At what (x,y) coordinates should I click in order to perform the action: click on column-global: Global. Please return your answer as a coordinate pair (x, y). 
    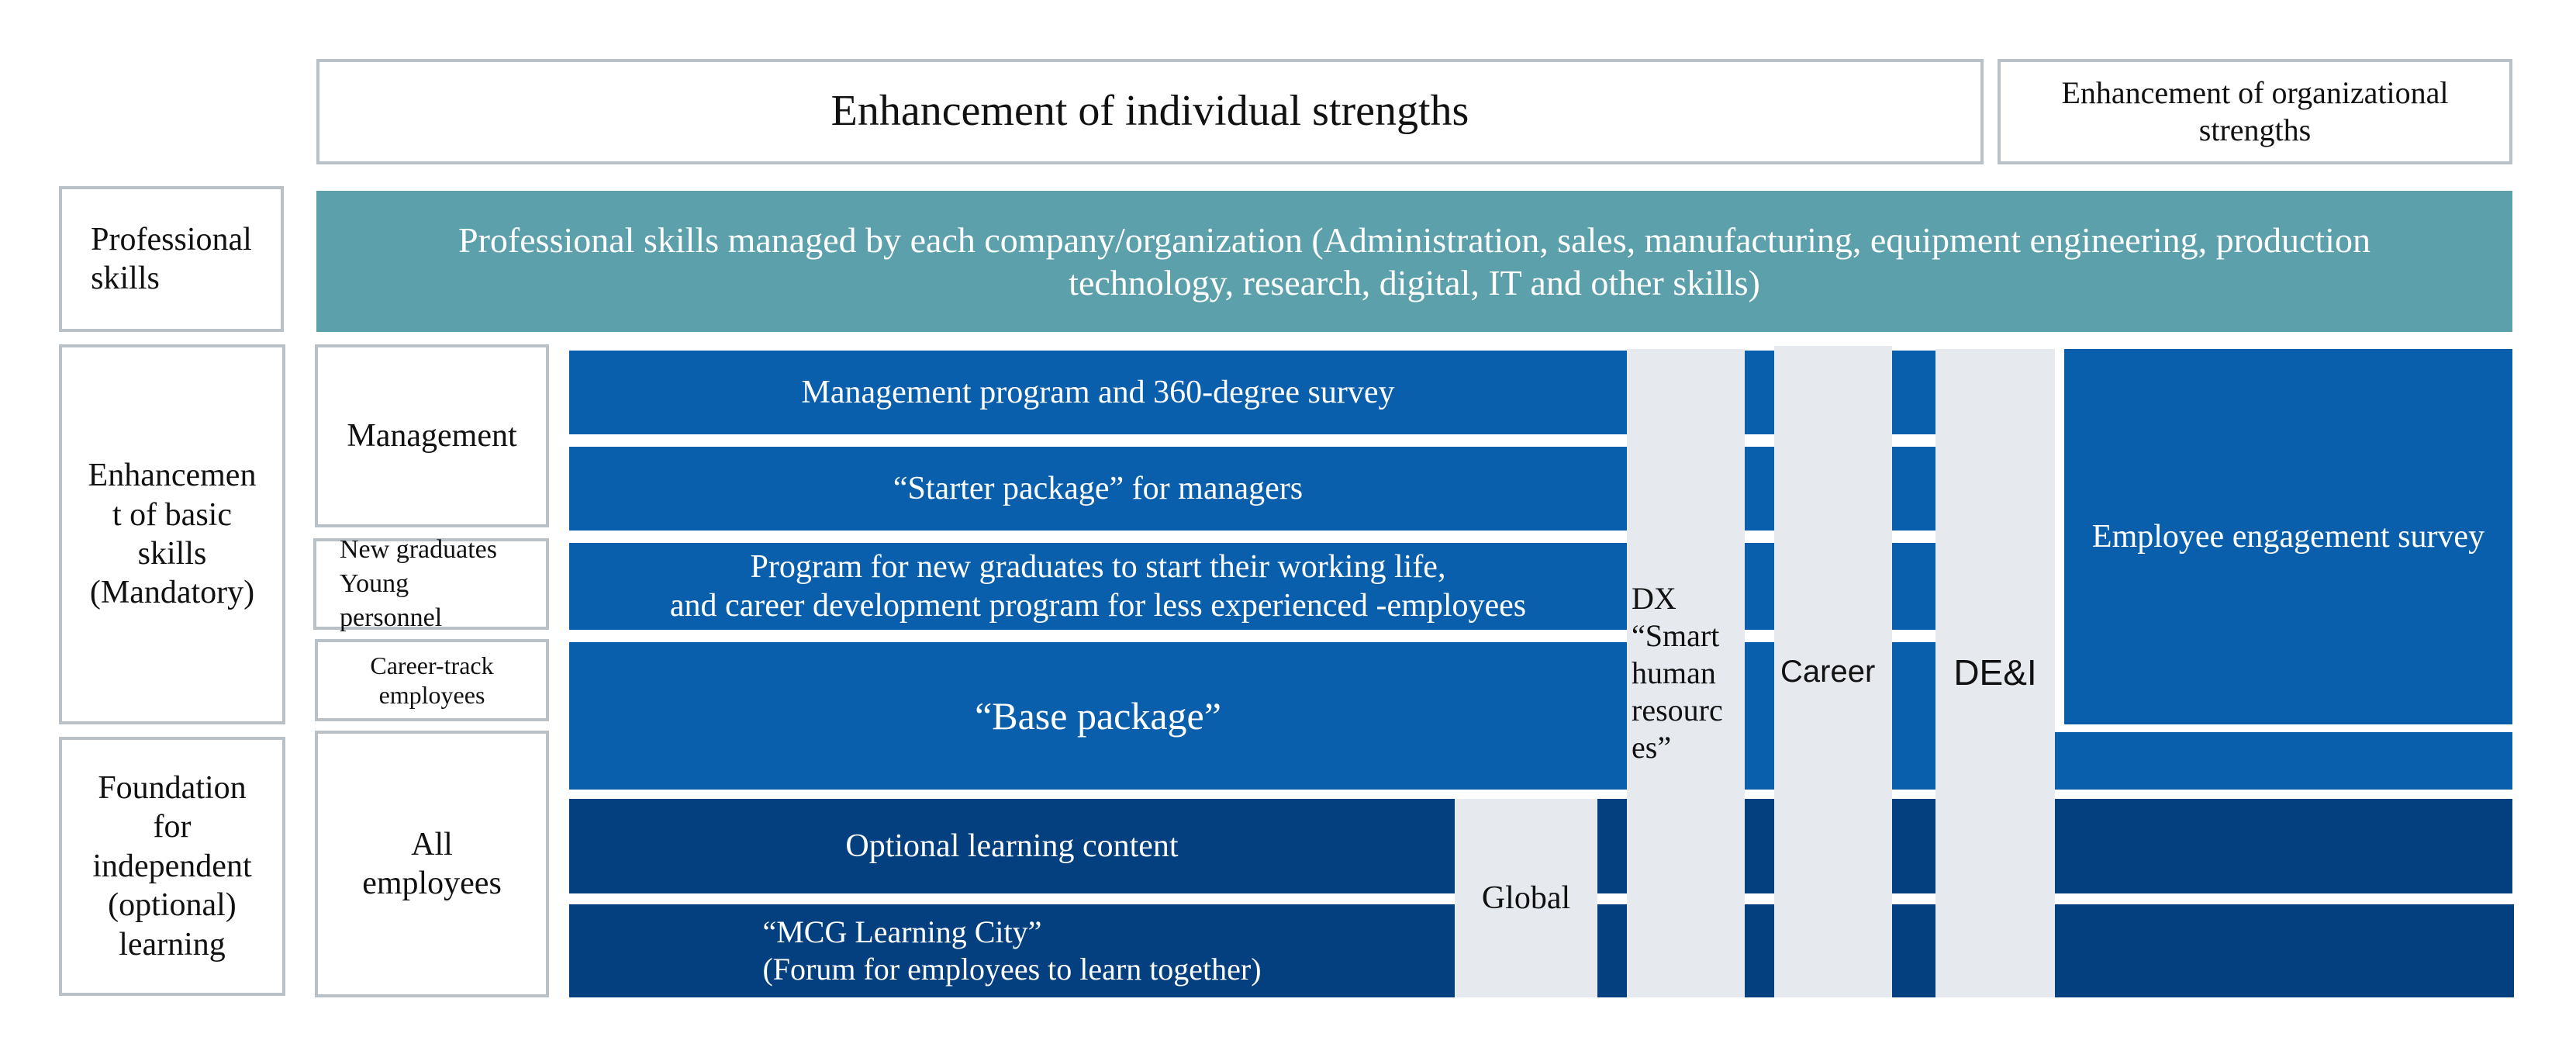
    Looking at the image, I should click on (1526, 898).